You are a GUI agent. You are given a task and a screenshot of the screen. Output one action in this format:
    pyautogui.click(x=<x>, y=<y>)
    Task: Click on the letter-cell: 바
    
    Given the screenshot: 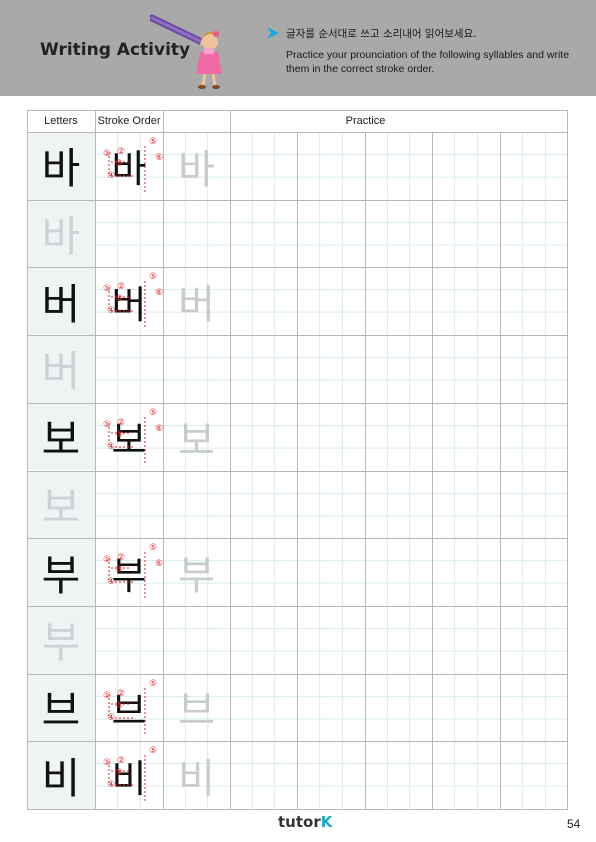 What is the action you would take?
    pyautogui.click(x=61, y=166)
    